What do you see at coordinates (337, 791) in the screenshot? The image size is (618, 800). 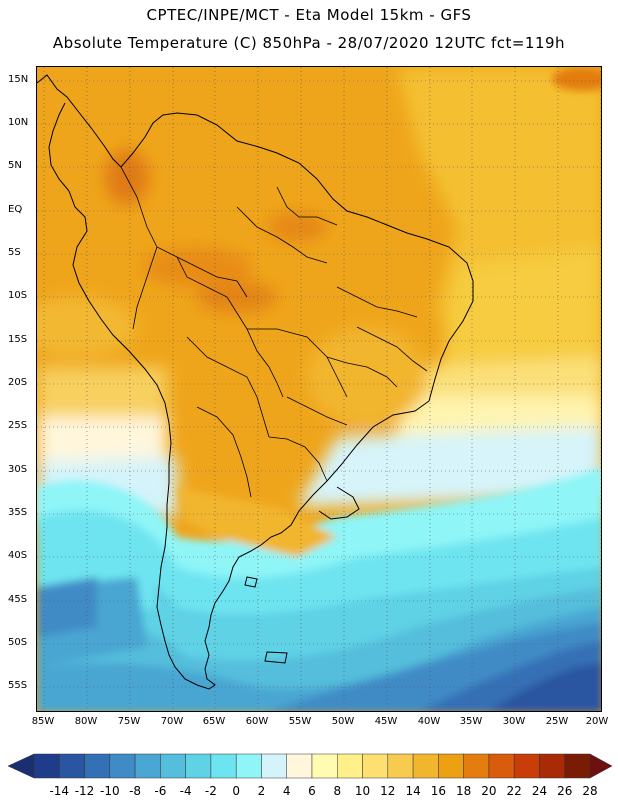 I see `colorbar-label: 8` at bounding box center [337, 791].